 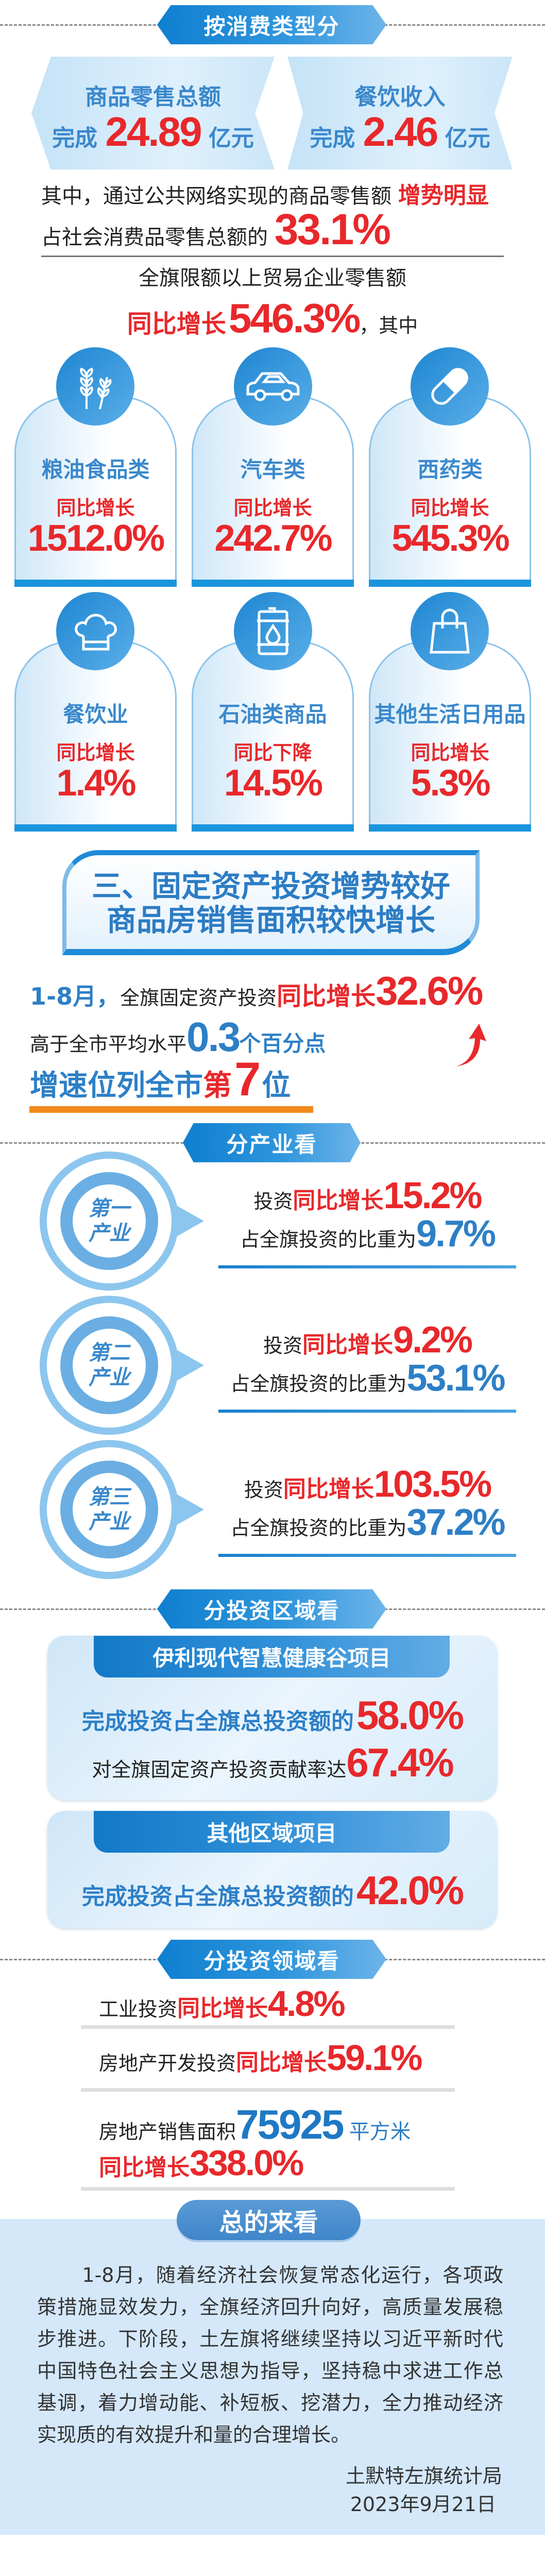 What do you see at coordinates (282, 1043) in the screenshot?
I see `unit: 个百分点` at bounding box center [282, 1043].